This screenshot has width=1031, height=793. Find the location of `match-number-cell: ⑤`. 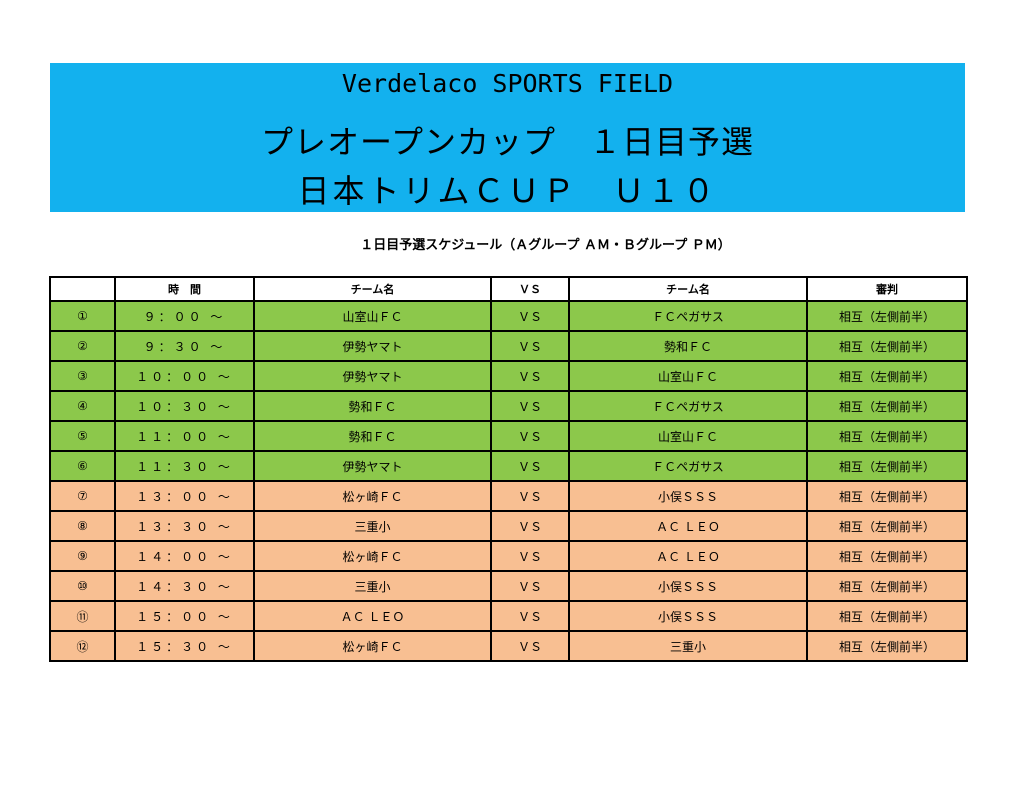

match-number-cell: ⑤ is located at coordinates (82, 436).